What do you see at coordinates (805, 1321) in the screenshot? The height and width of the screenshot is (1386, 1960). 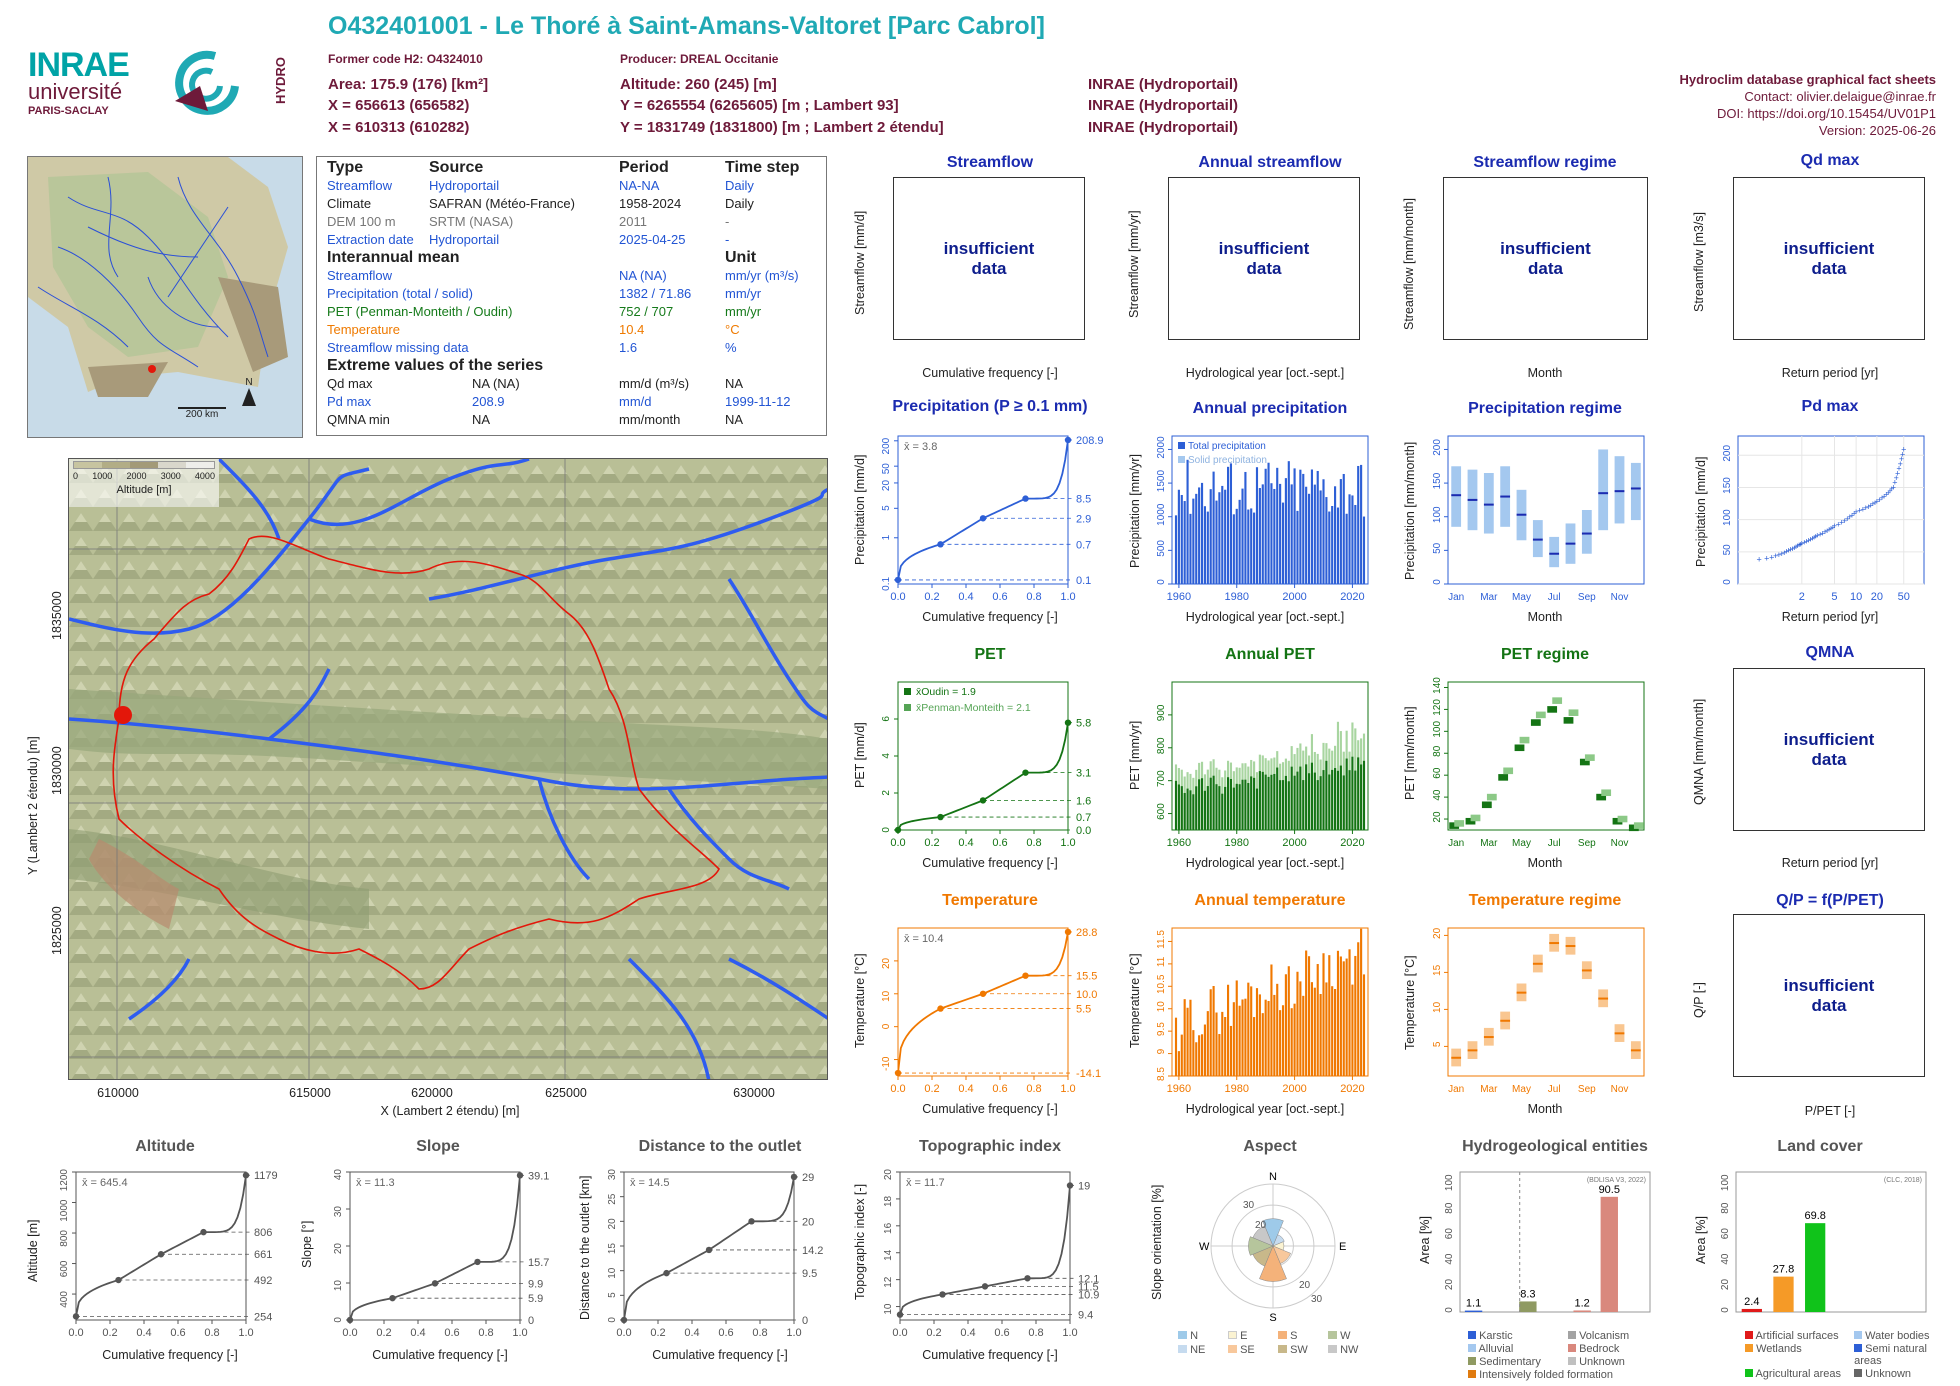 I see `quantile-label: 0` at bounding box center [805, 1321].